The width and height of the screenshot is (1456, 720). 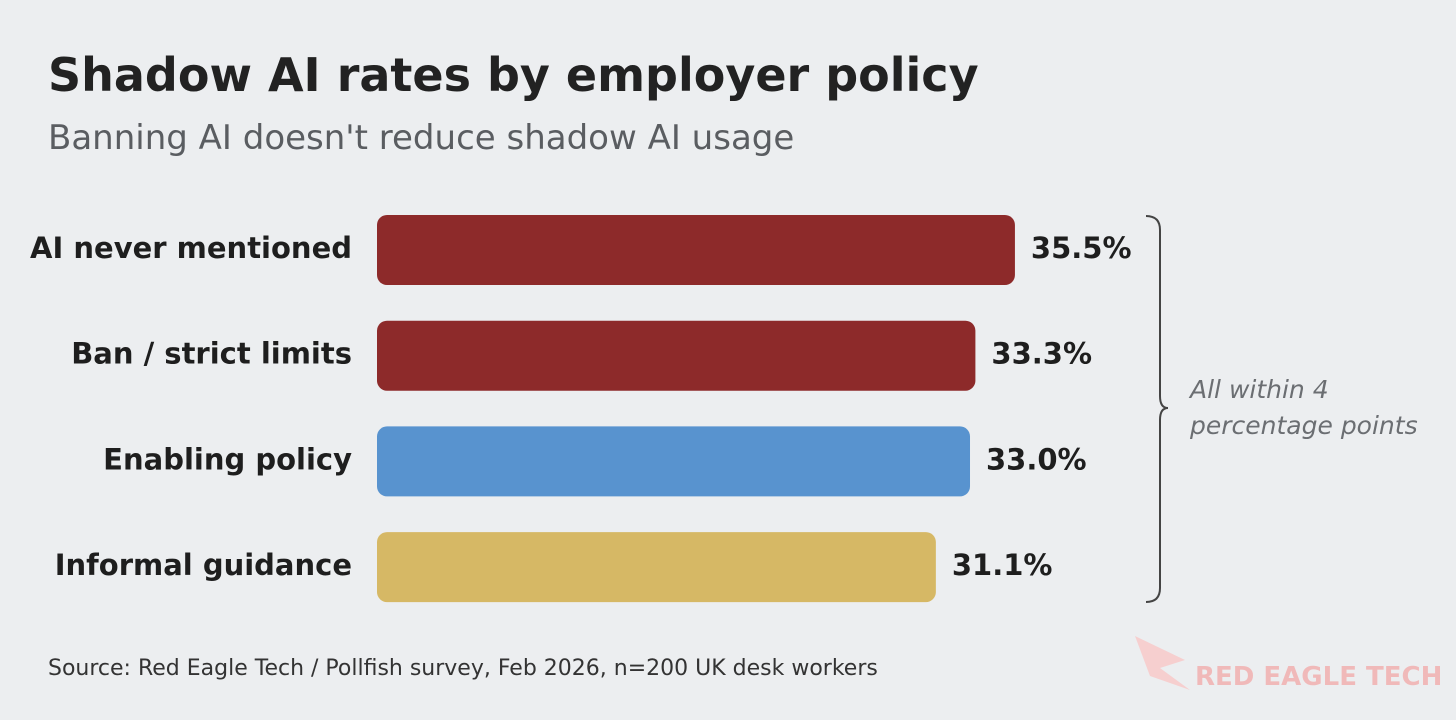 I want to click on annotation: All within 4 percentage points, so click(x=1304, y=407).